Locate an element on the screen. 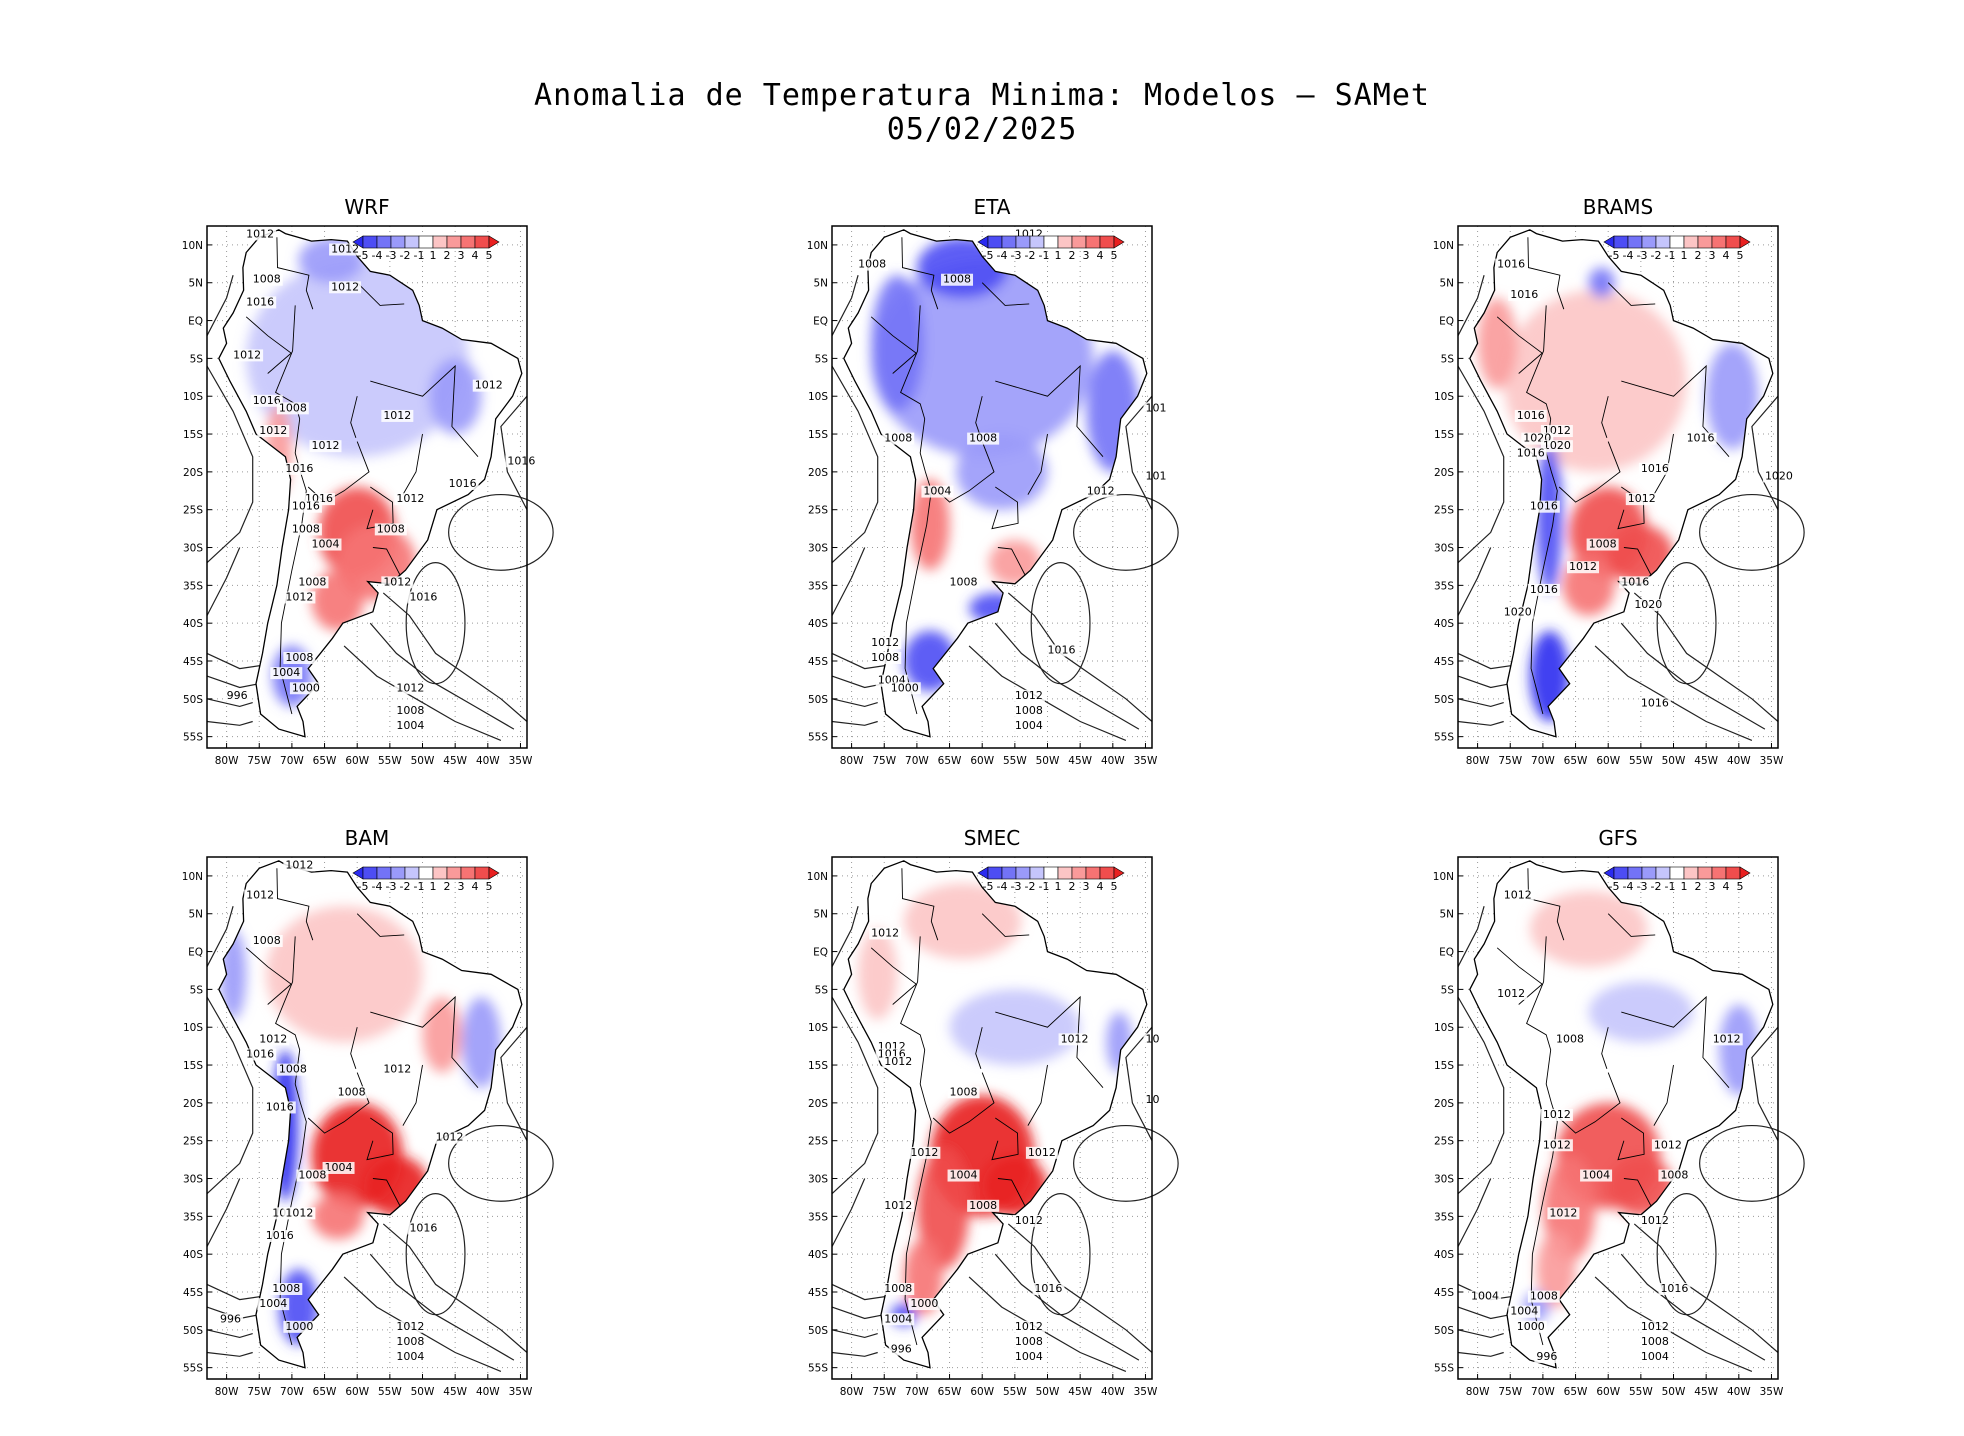 This screenshot has height=1436, width=1964. panel-title: BRAMS is located at coordinates (1618, 207).